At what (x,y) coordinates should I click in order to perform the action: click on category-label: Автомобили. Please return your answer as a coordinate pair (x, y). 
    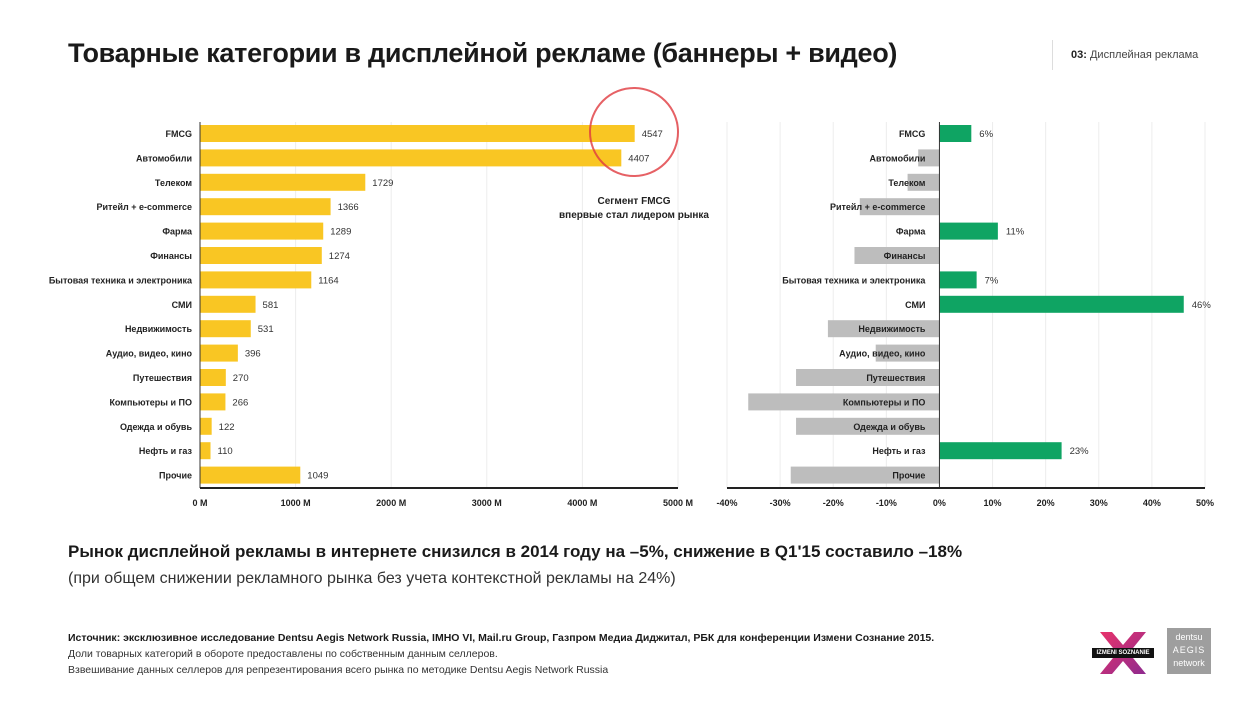
    Looking at the image, I should click on (897, 158).